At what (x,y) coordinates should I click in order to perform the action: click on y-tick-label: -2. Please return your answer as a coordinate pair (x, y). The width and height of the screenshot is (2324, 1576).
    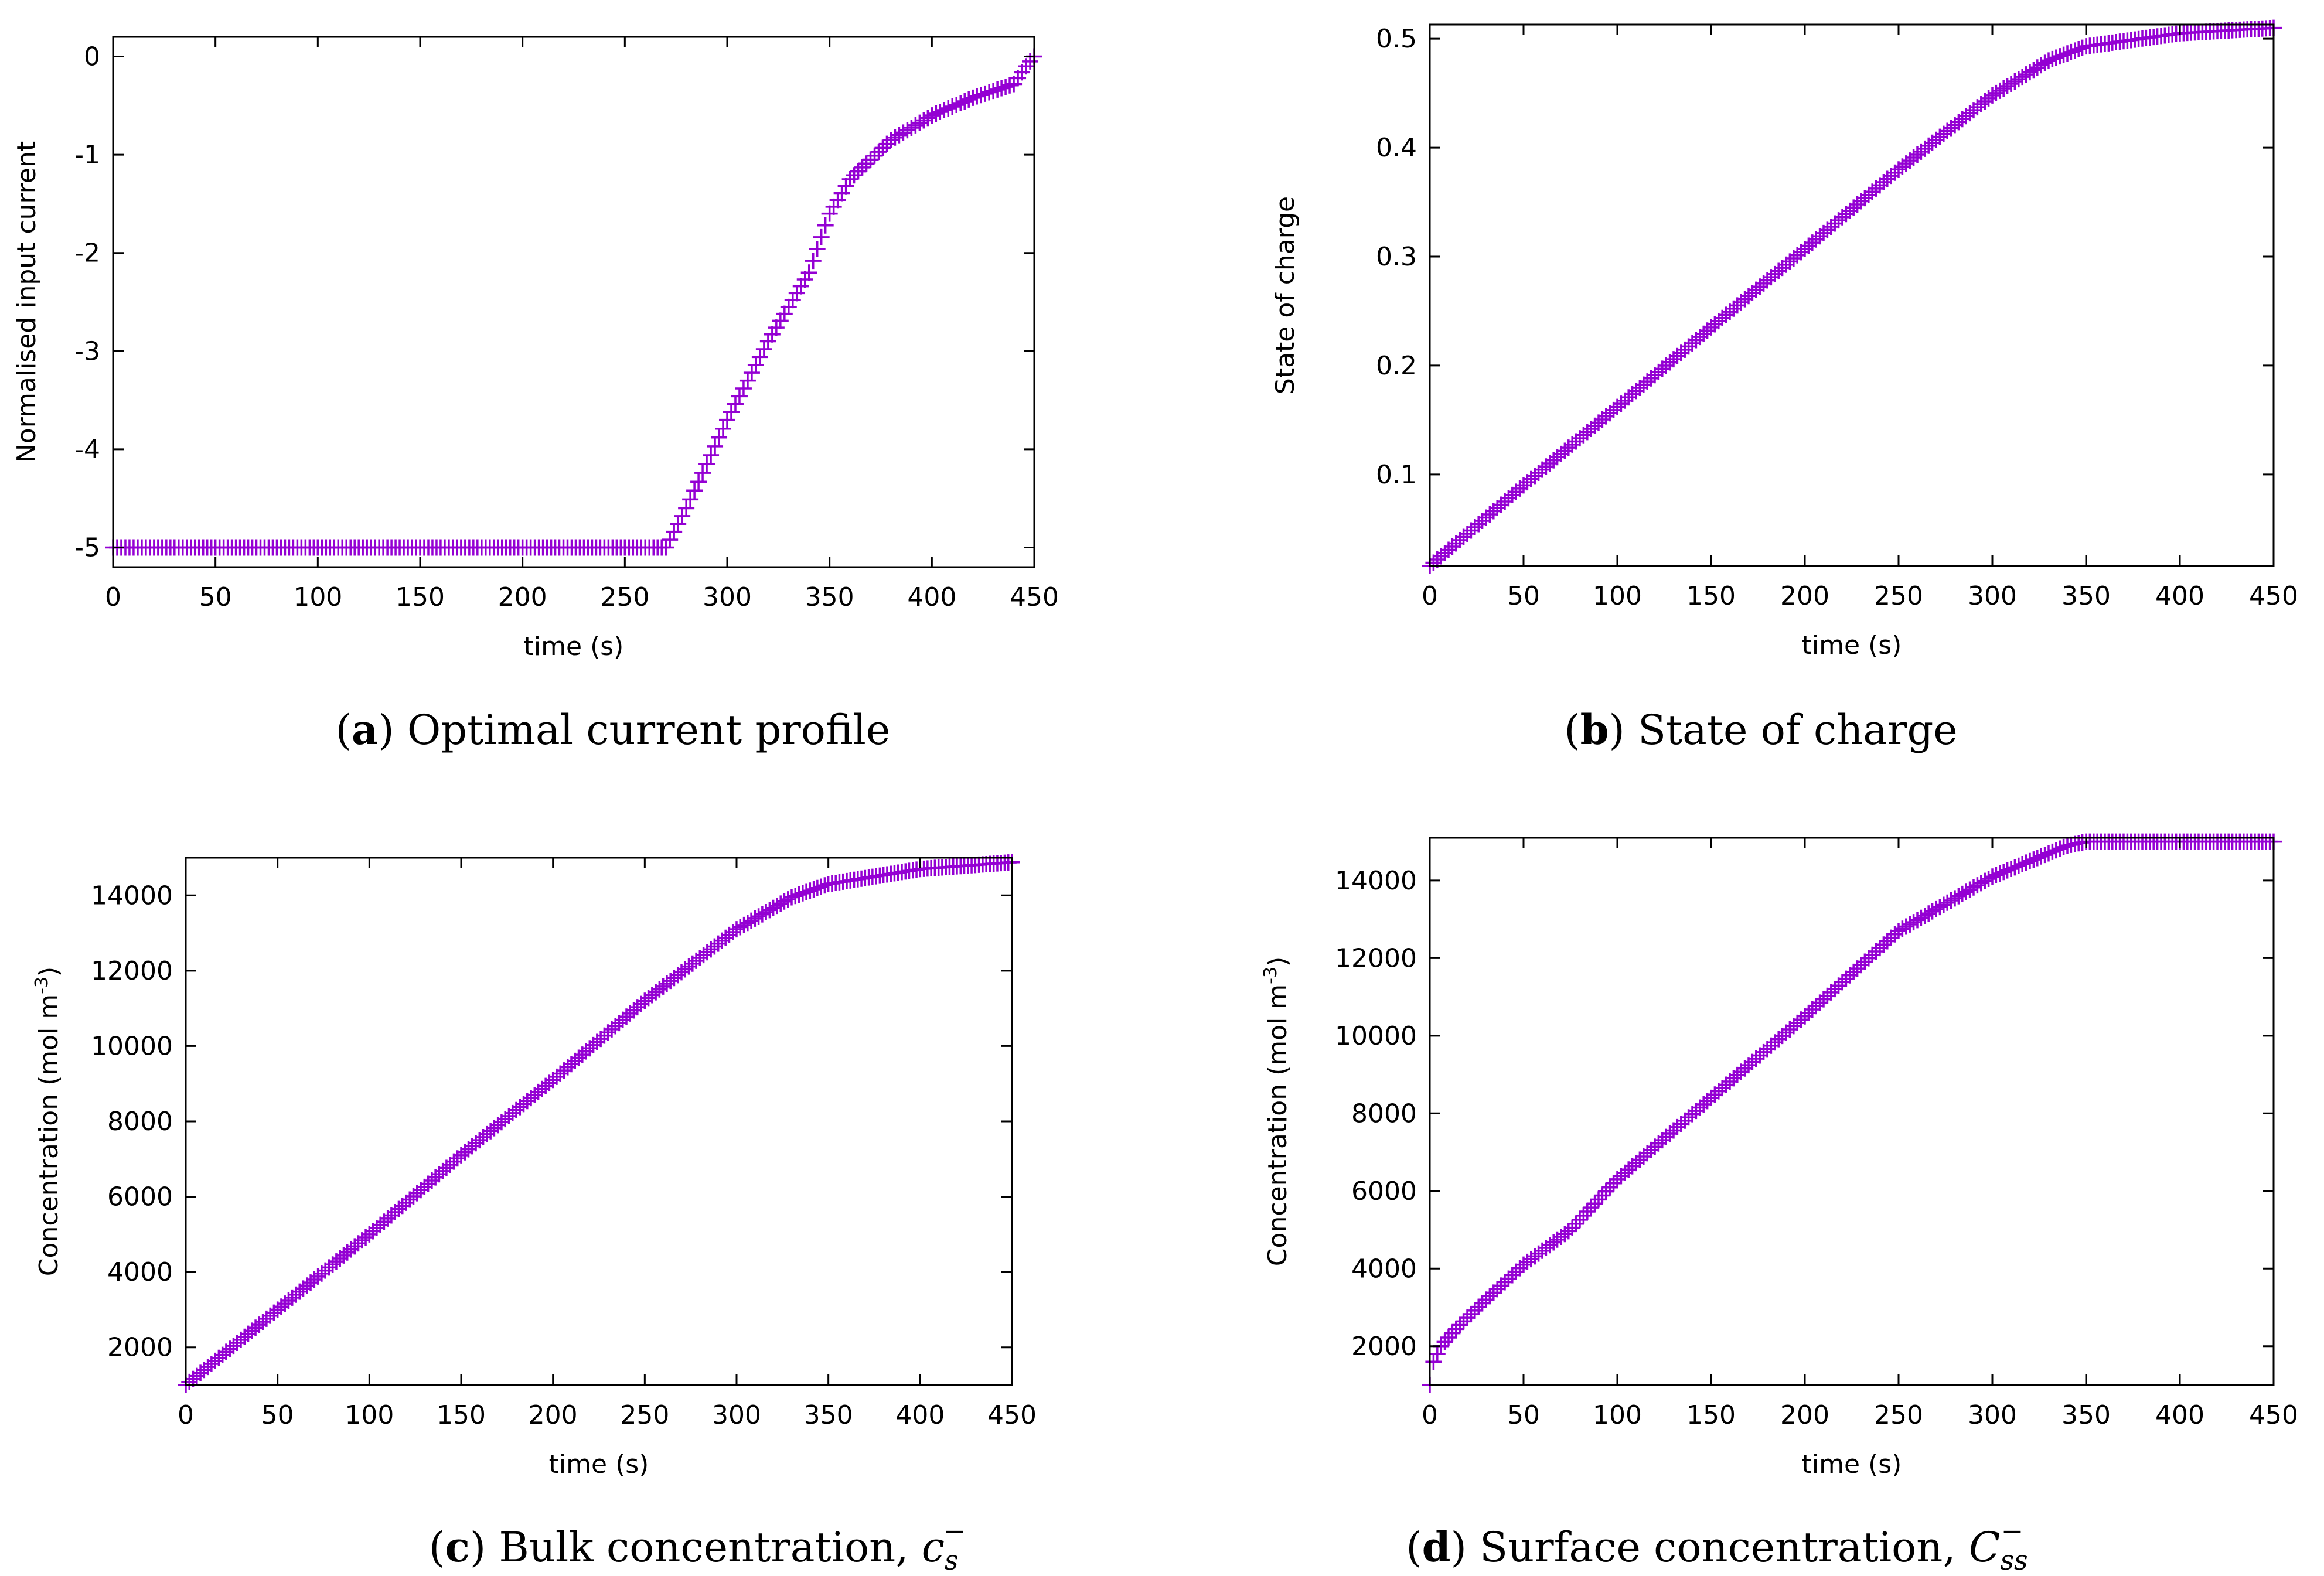
    Looking at the image, I should click on (87, 253).